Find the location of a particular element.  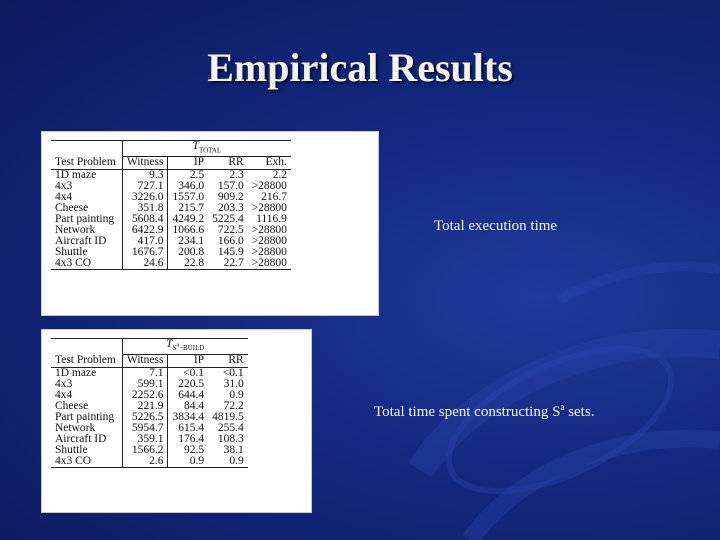

build-time-table-row: Part painting 5226.5 3834.4 4819.5 is located at coordinates (149, 417).